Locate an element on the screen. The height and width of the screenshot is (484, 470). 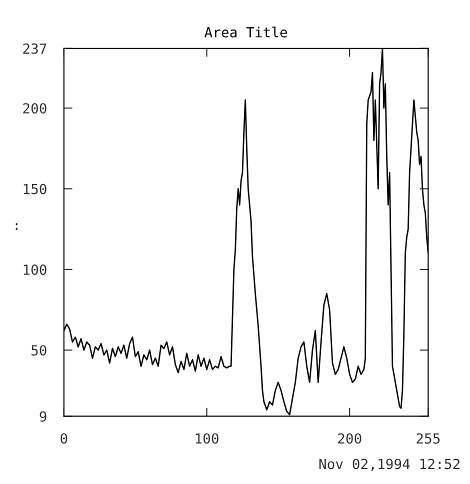
x-tick-label: 100 is located at coordinates (207, 438).